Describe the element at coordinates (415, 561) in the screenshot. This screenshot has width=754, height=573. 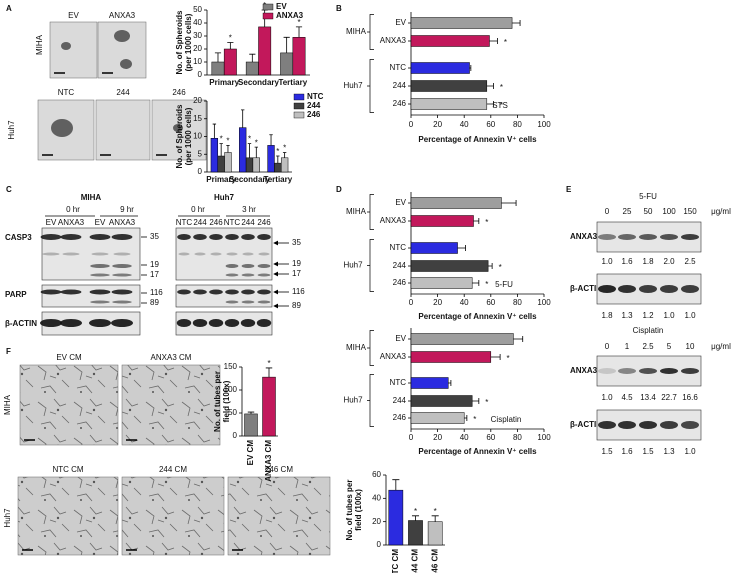
I see `x-tick-label: 244 CM` at that location.